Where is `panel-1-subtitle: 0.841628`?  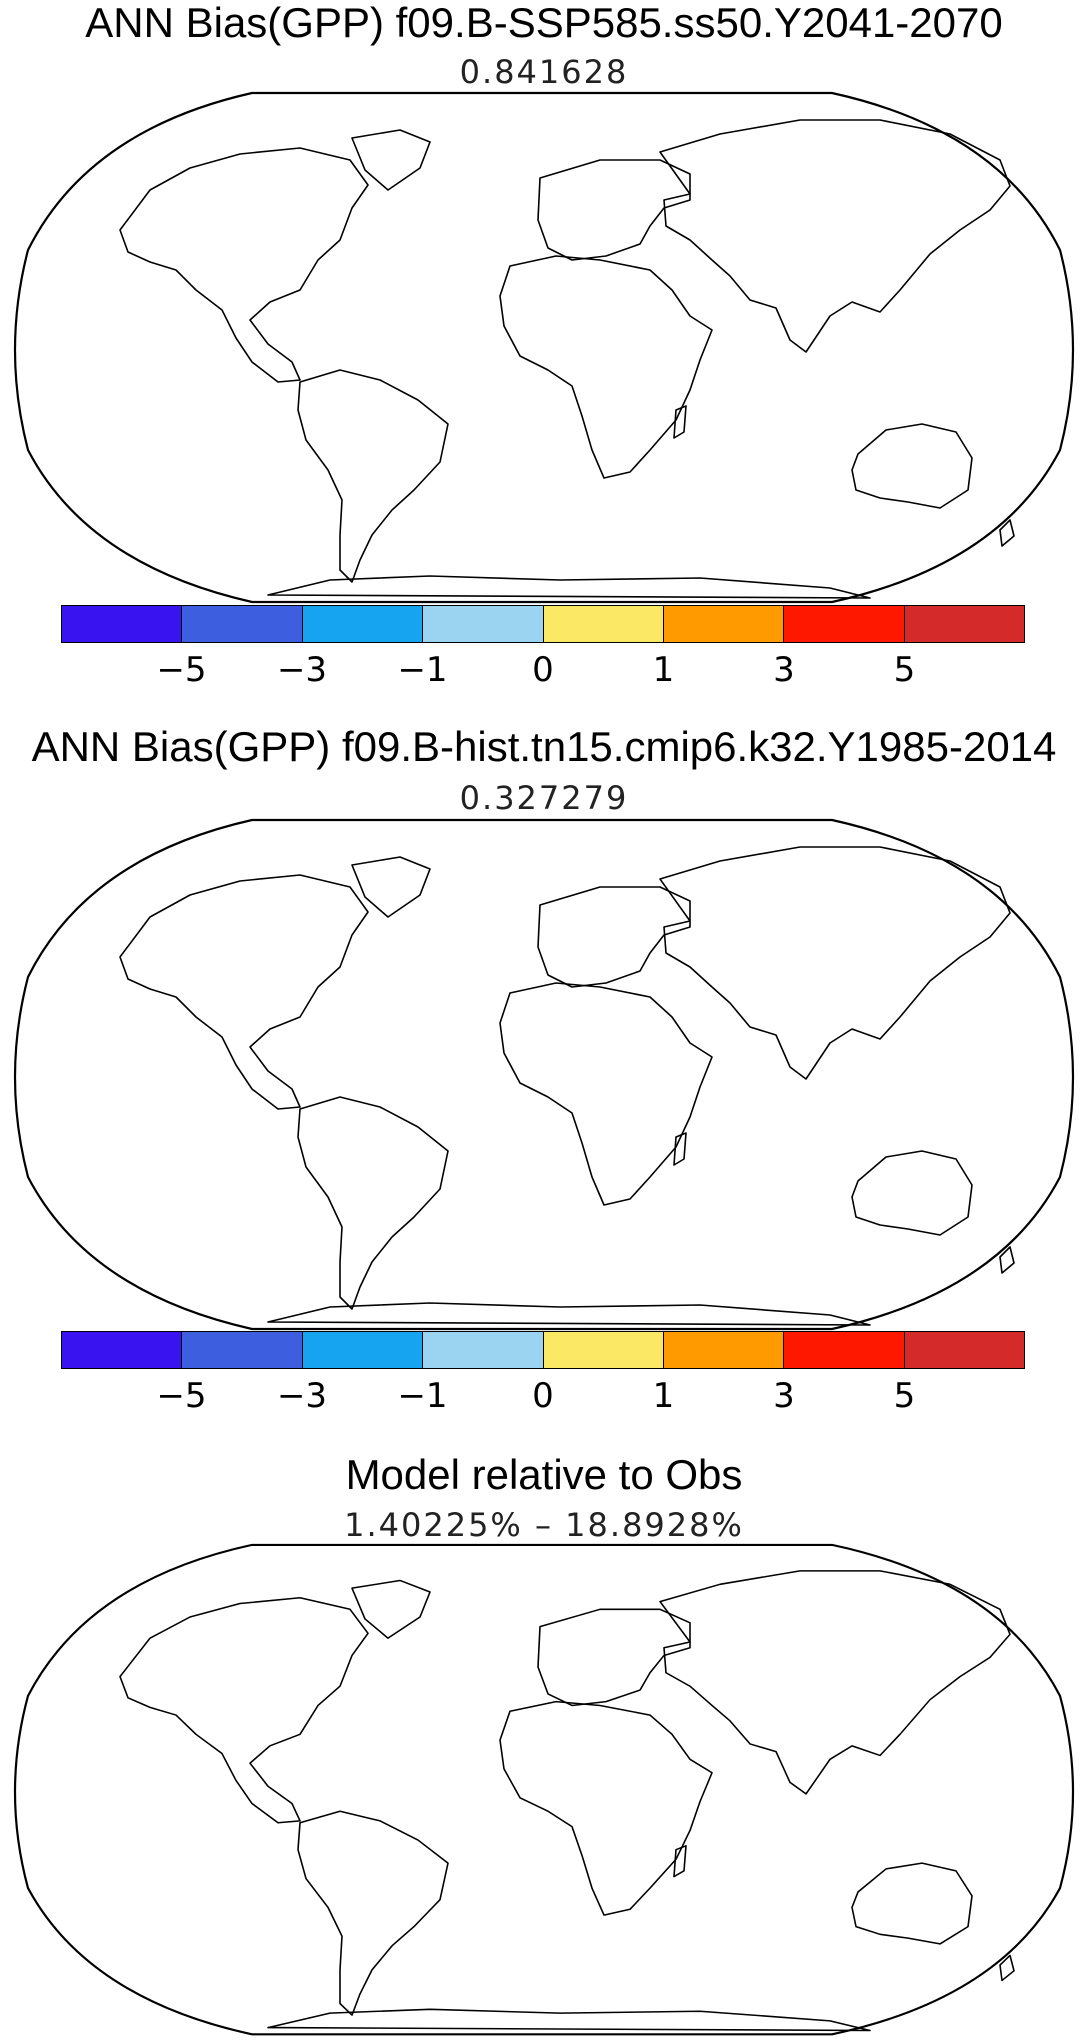
panel-1-subtitle: 0.841628 is located at coordinates (544, 72).